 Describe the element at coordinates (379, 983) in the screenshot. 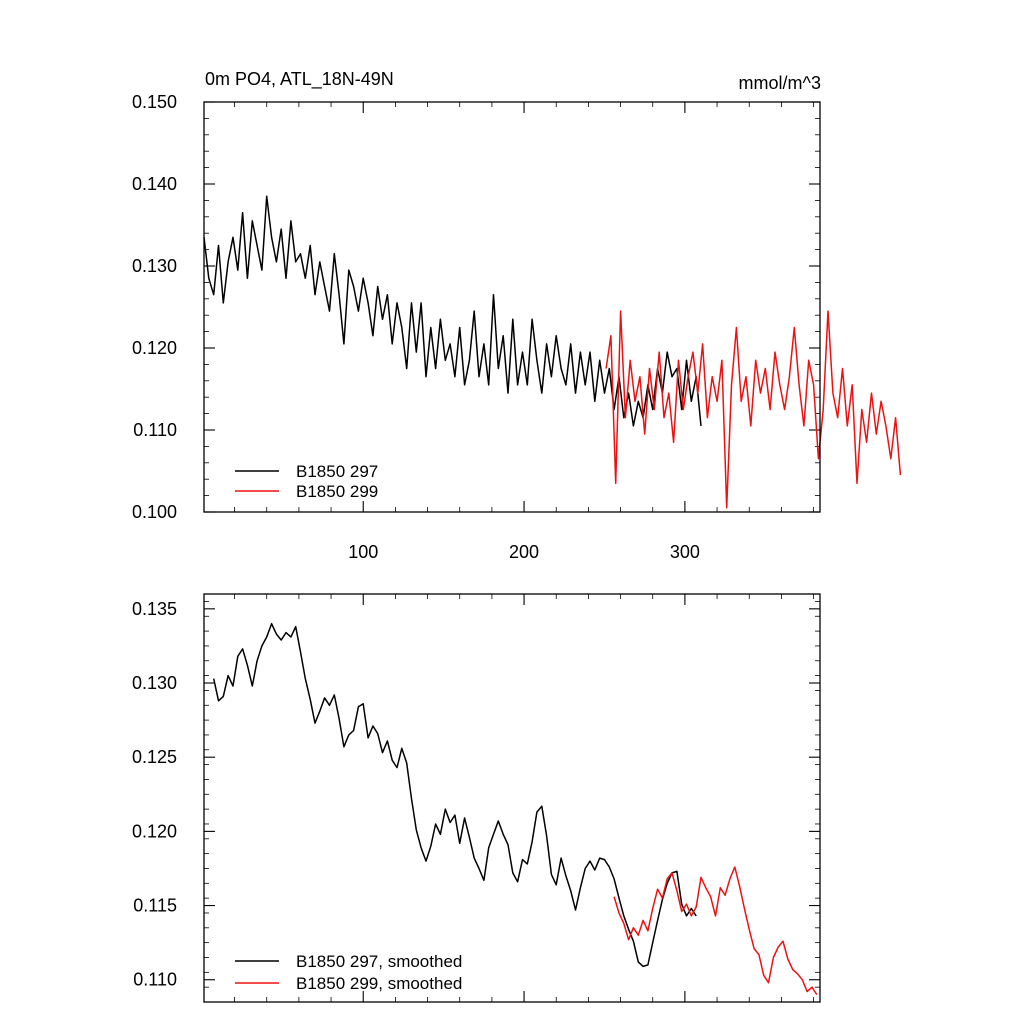

I see `legend-label: B1850 299, smoothed` at that location.